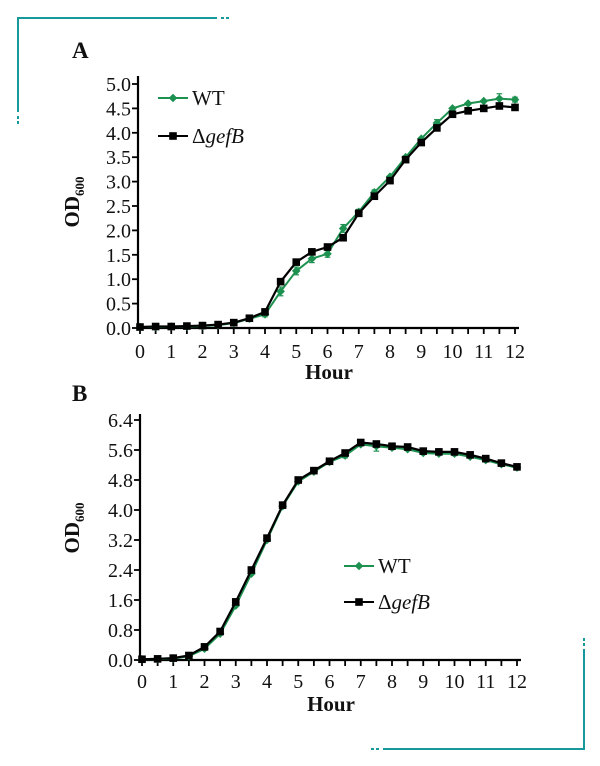 The width and height of the screenshot is (600, 766). Describe the element at coordinates (120, 661) in the screenshot. I see `y-tick-label: 0.0` at that location.